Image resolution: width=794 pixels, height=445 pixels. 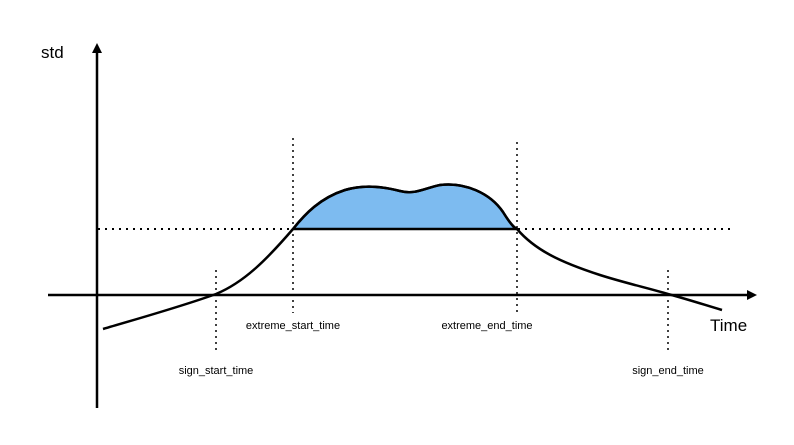 What do you see at coordinates (216, 371) in the screenshot?
I see `sign-start-label: sign_start_time` at bounding box center [216, 371].